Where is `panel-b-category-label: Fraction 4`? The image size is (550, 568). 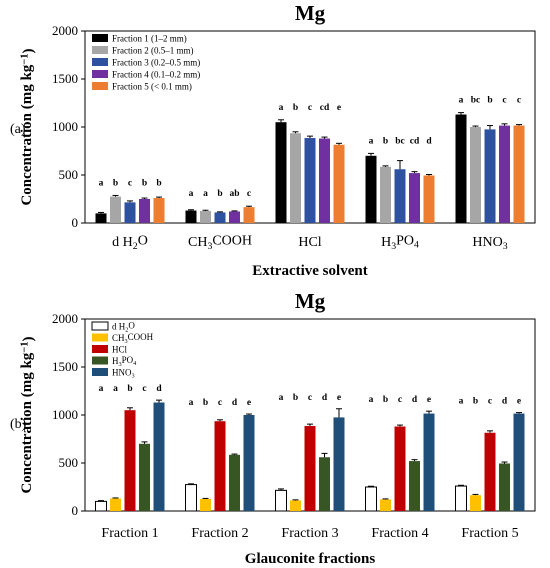
panel-b-category-label: Fraction 4 is located at coordinates (399, 533).